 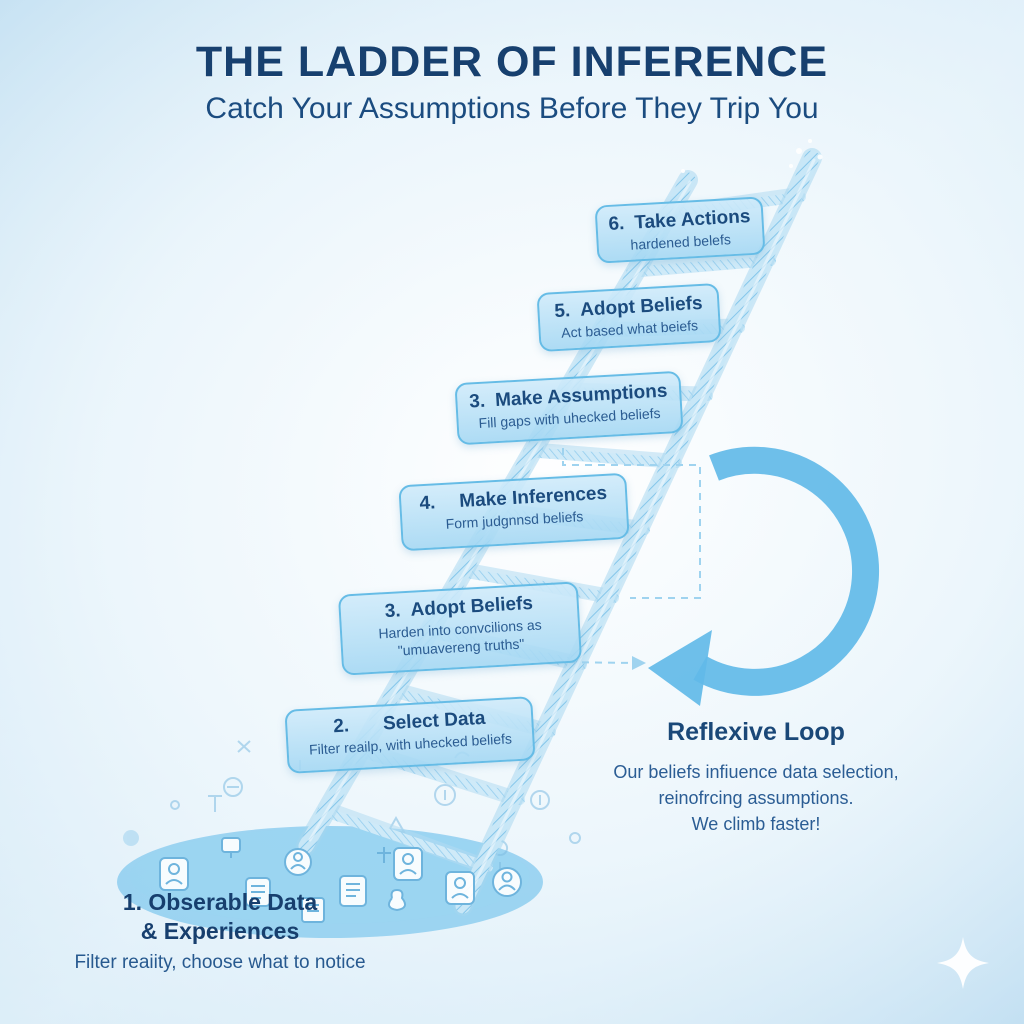 What do you see at coordinates (763, 576) in the screenshot?
I see `reflexive-loop-arrow` at bounding box center [763, 576].